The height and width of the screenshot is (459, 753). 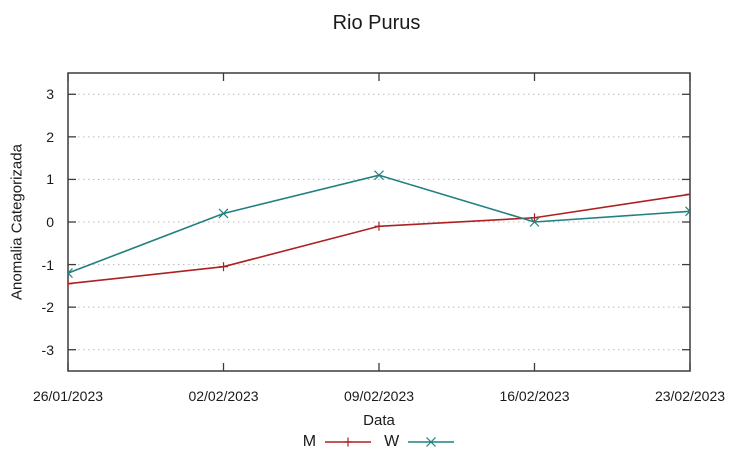 I want to click on x-tick-label: 16/02/2023, so click(x=534, y=396).